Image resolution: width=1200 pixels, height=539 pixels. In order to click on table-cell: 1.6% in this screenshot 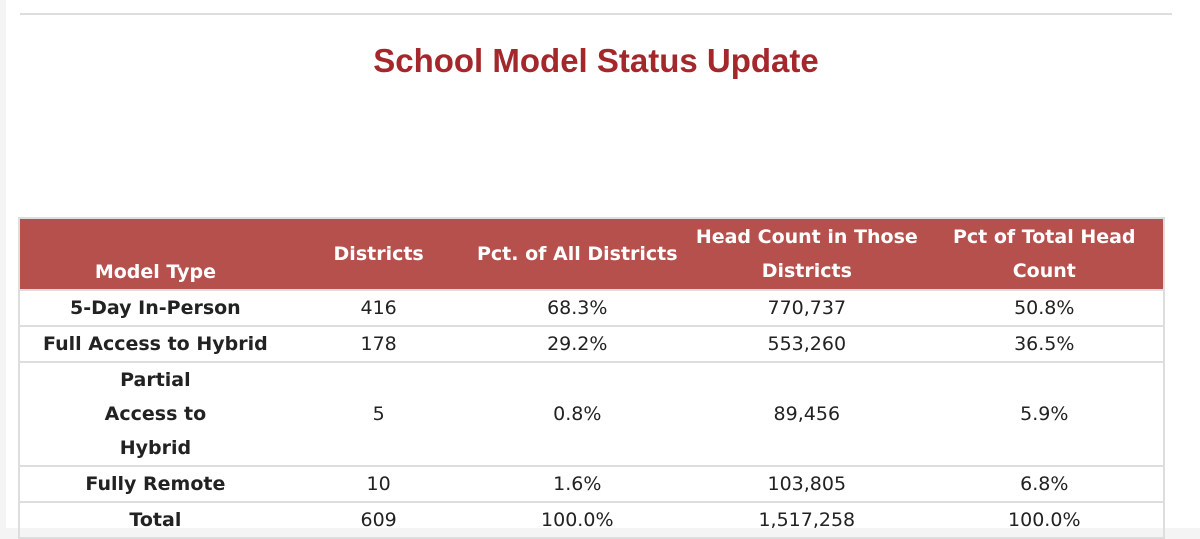, I will do `click(577, 483)`.